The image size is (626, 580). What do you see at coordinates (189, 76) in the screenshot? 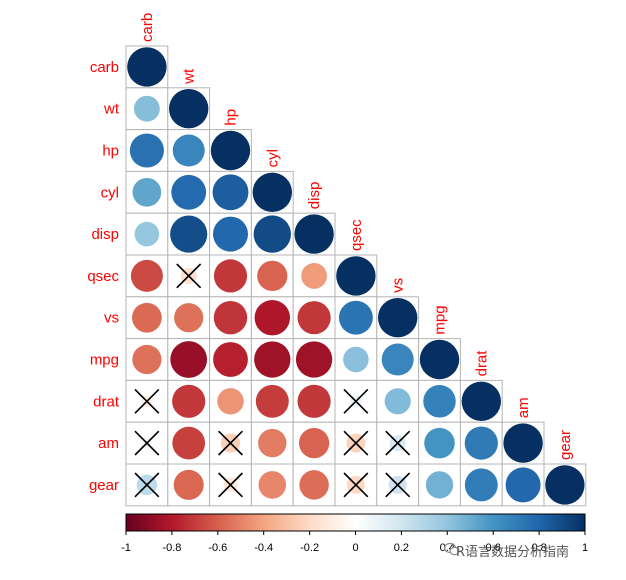
I see `column-label-wt: wt` at bounding box center [189, 76].